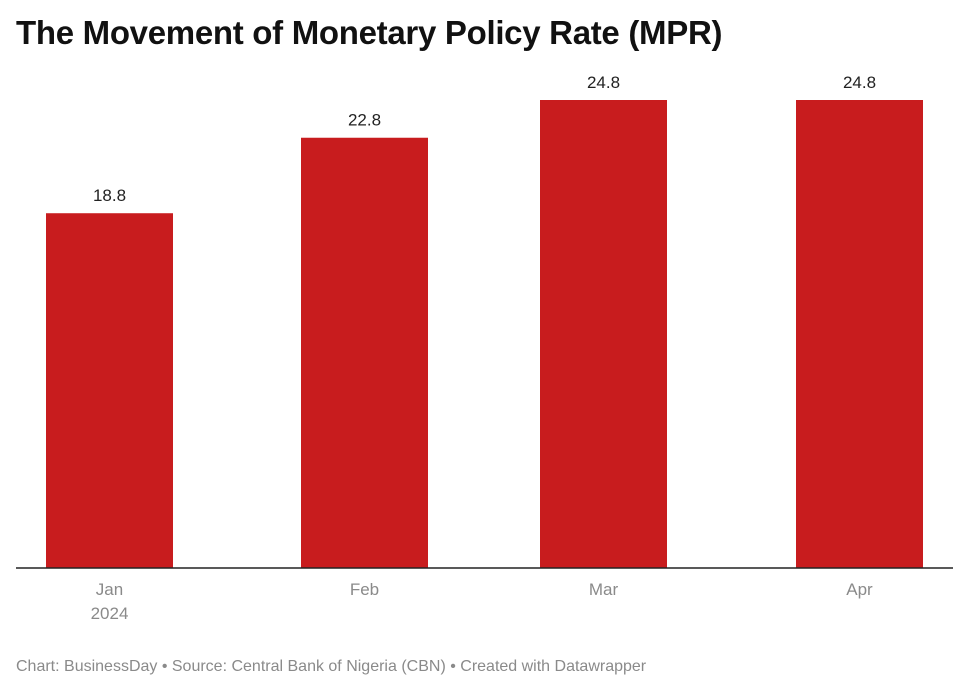 This screenshot has width=969, height=695. I want to click on bar-mar, so click(603, 334).